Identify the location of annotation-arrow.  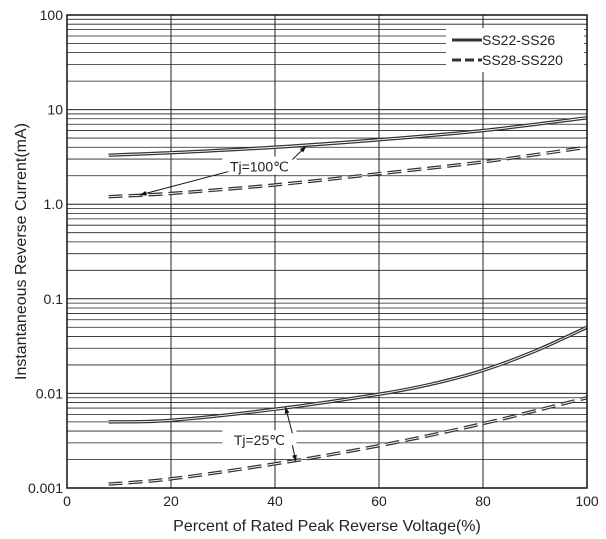
(184, 183).